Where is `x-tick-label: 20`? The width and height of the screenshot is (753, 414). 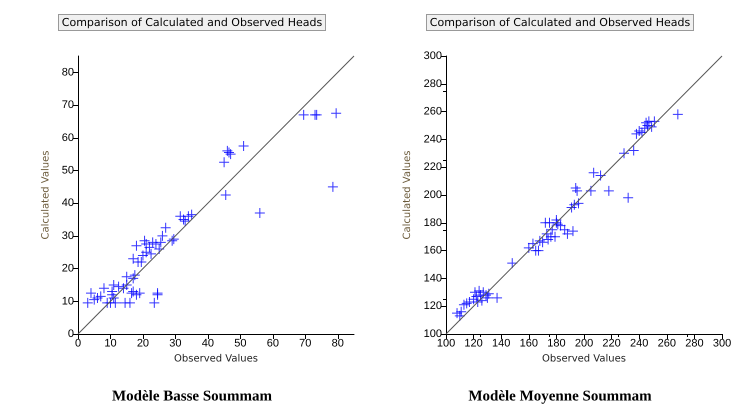
x-tick-label: 20 is located at coordinates (143, 344).